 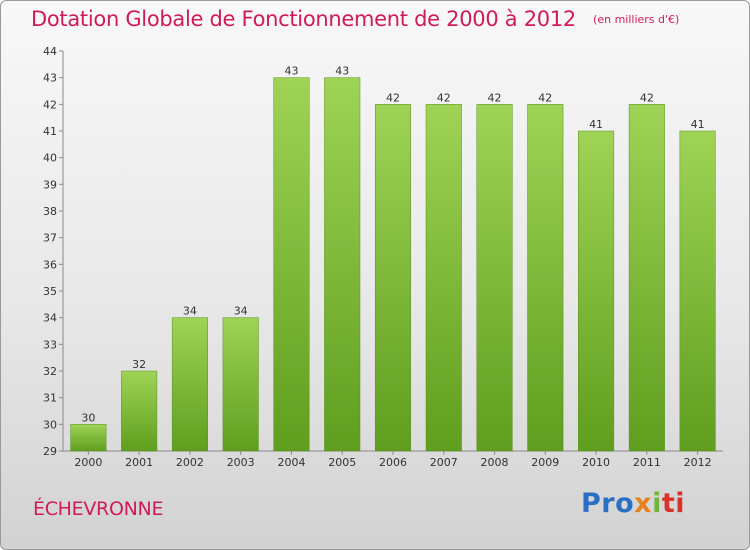 I want to click on logo-part-2: x, so click(x=643, y=503).